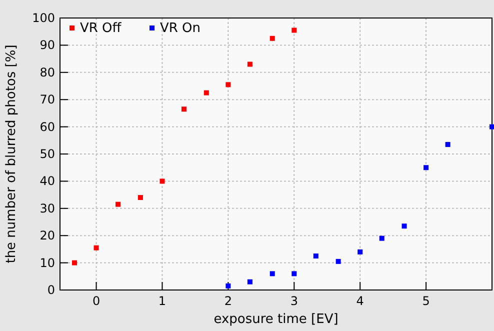  I want to click on x-tick-label: 3, so click(294, 301).